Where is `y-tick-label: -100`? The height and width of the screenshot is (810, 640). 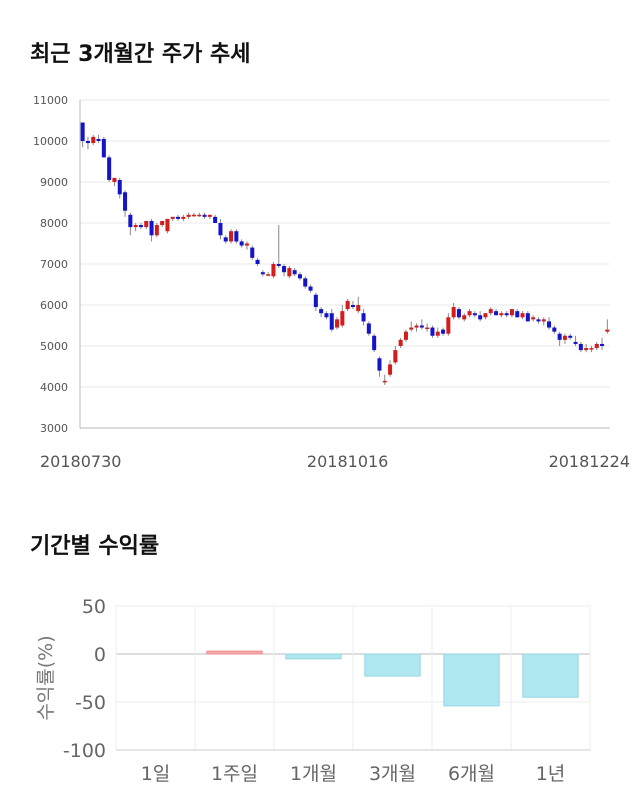
y-tick-label: -100 is located at coordinates (84, 751).